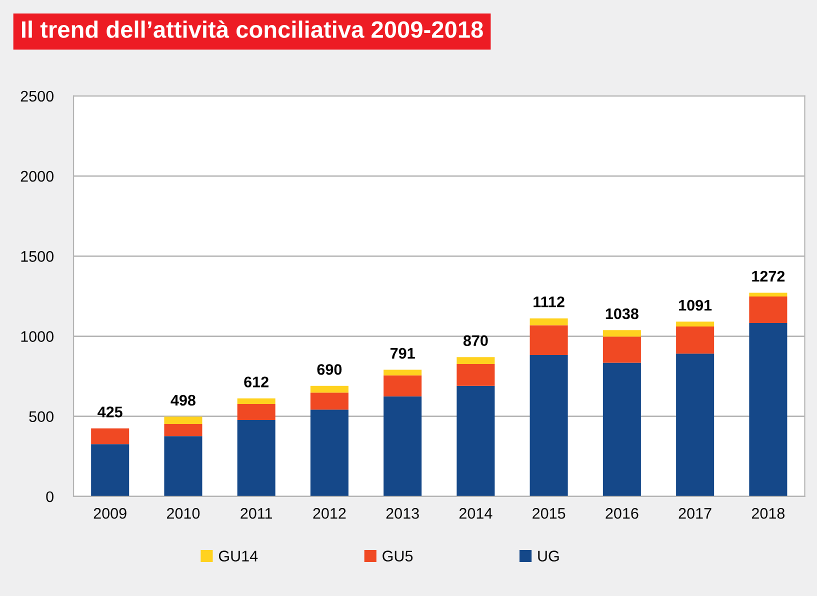  I want to click on x-tick-label: 2014, so click(475, 513).